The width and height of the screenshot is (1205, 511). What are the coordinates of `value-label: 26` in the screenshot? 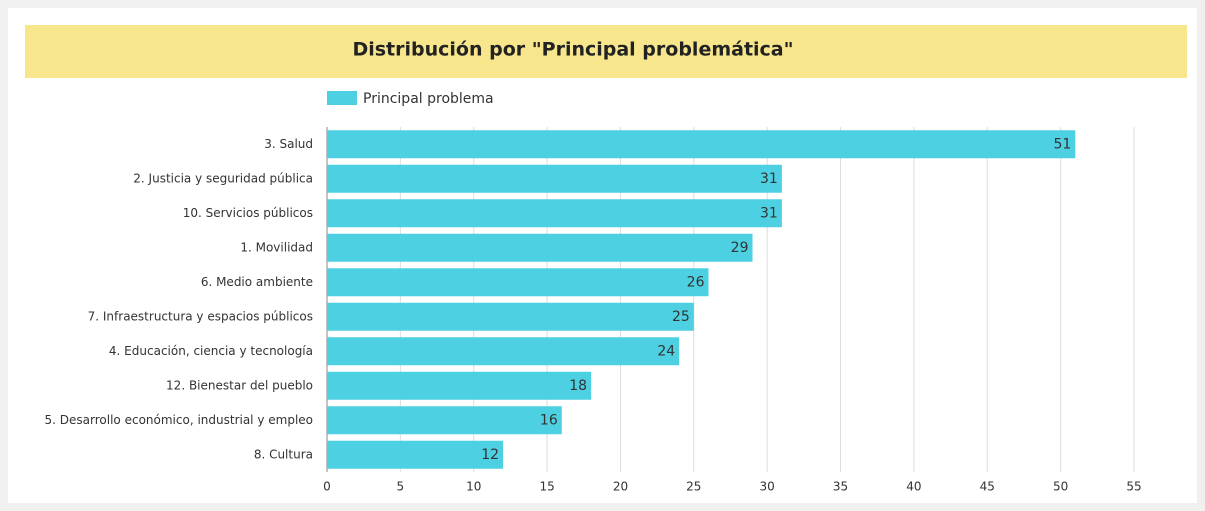 It's located at (696, 282).